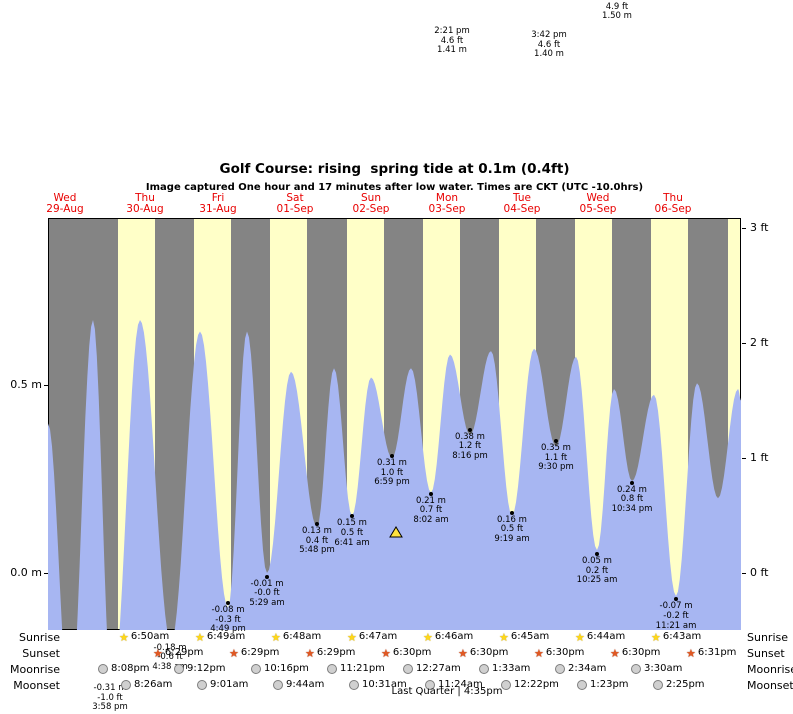 This screenshot has height=714, width=793. Describe the element at coordinates (378, 685) in the screenshot. I see `moonset-entry: 10:31am` at that location.